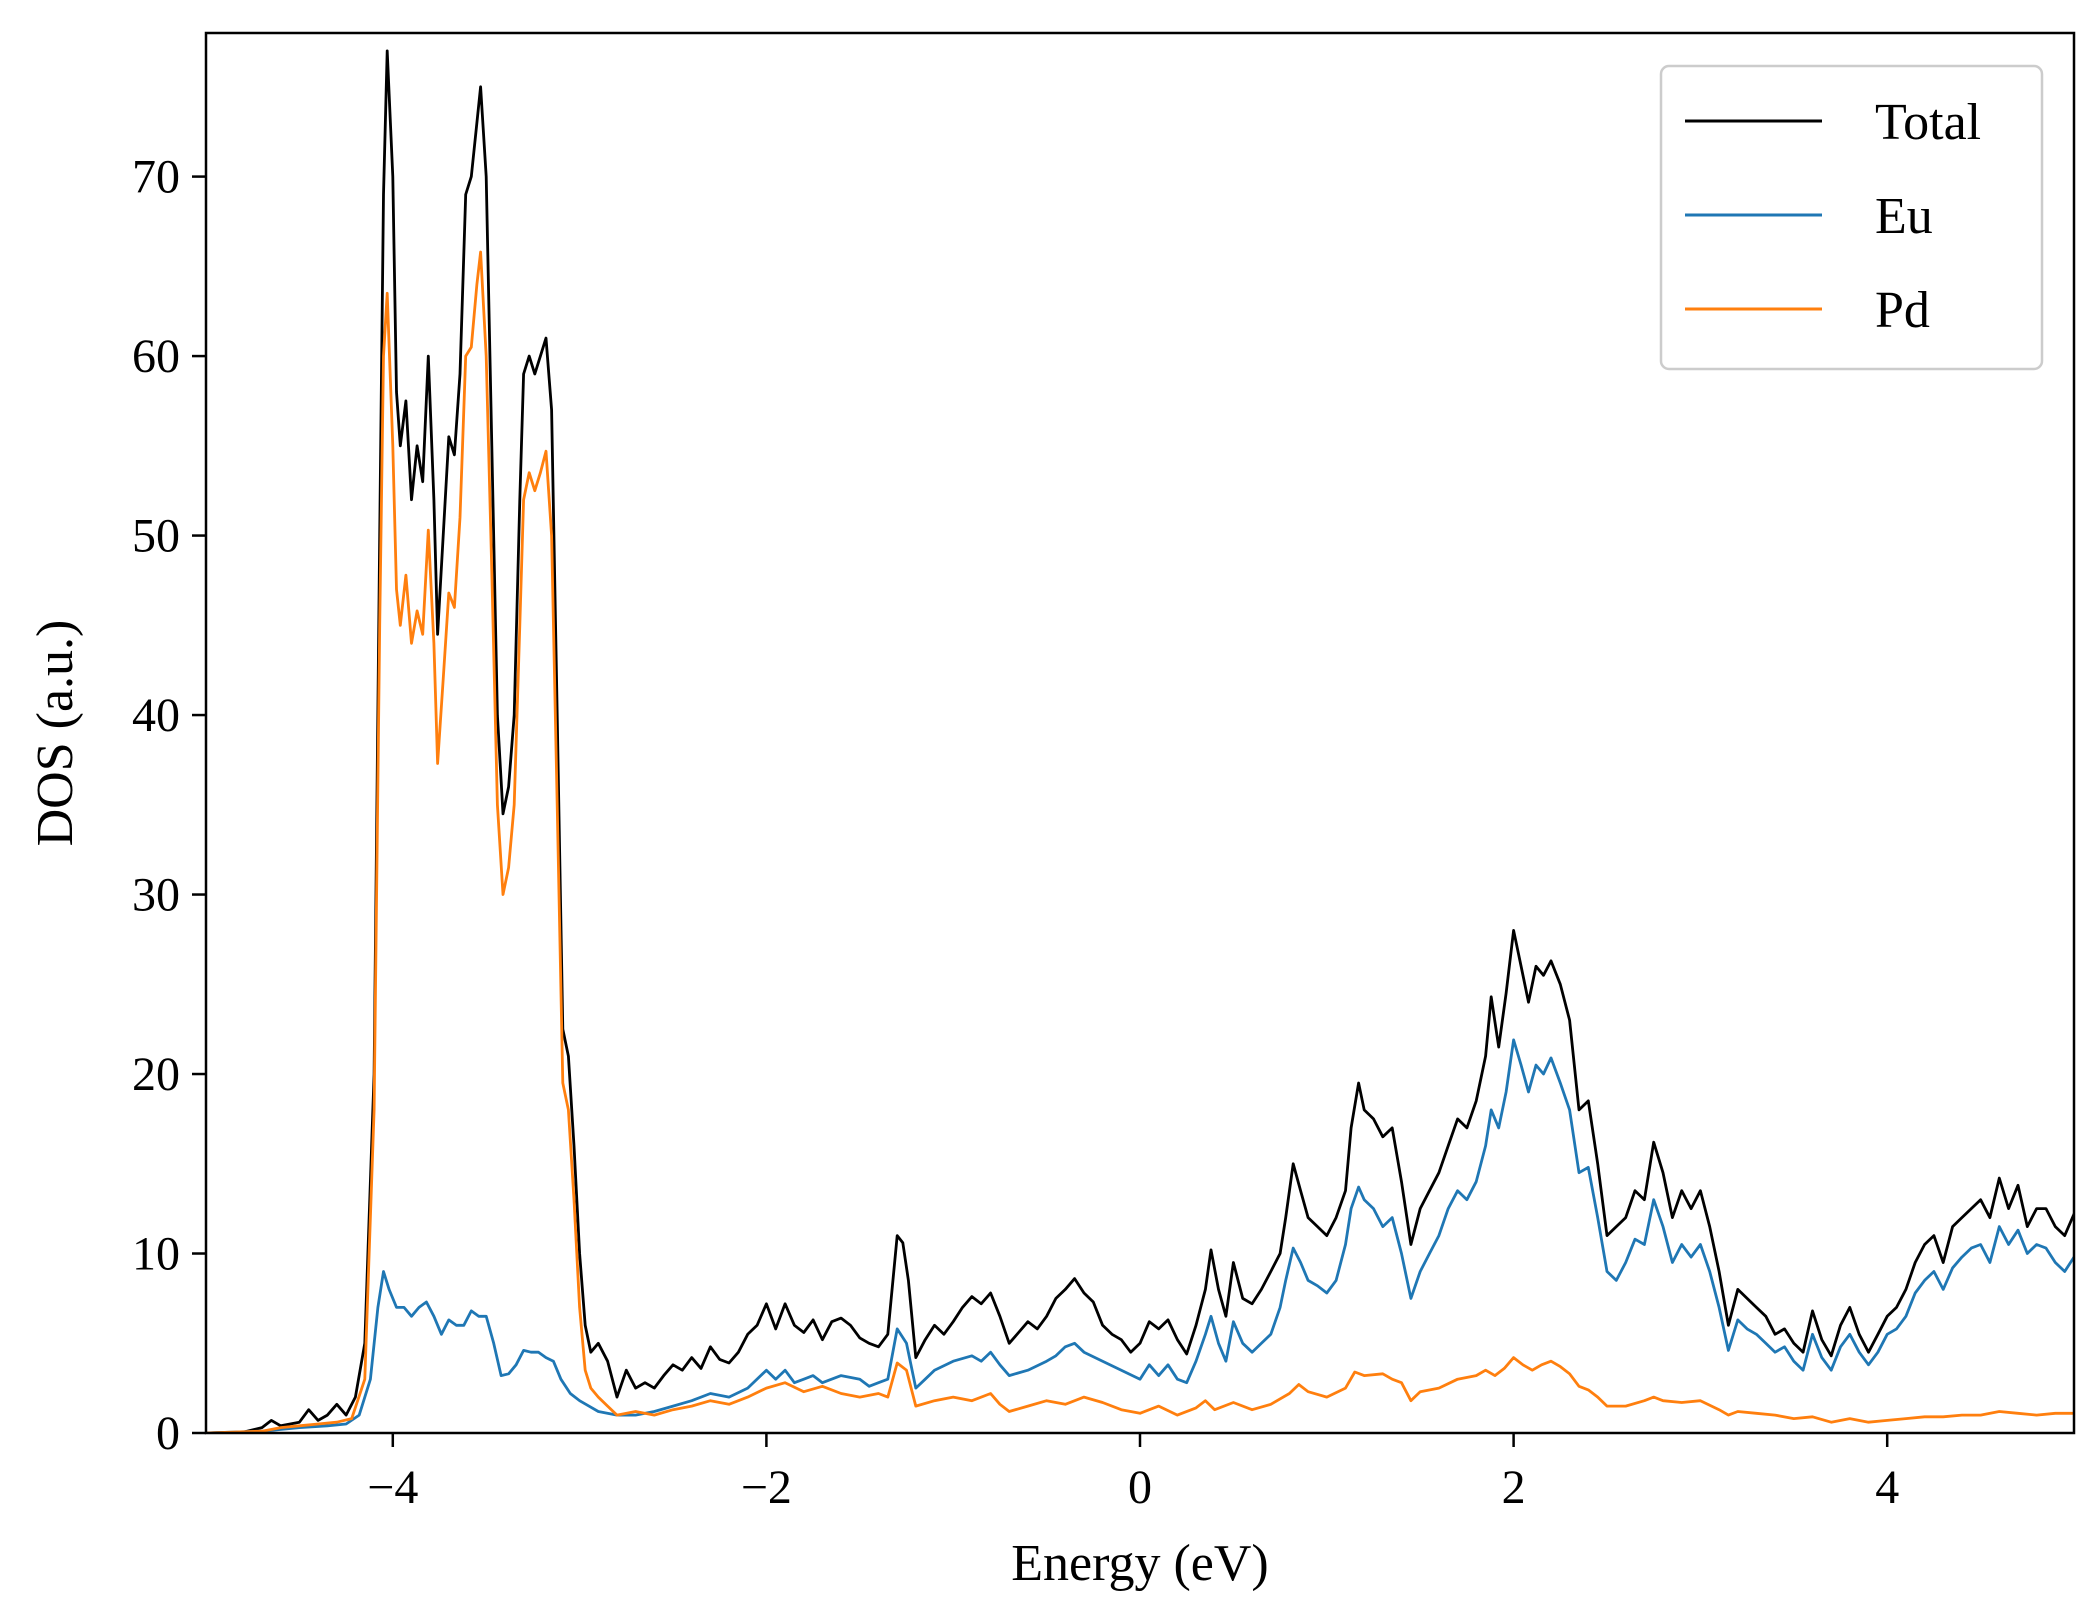  Describe the element at coordinates (1833, 216) in the screenshot. I see `legend-entries: Total Eu Pd` at that location.